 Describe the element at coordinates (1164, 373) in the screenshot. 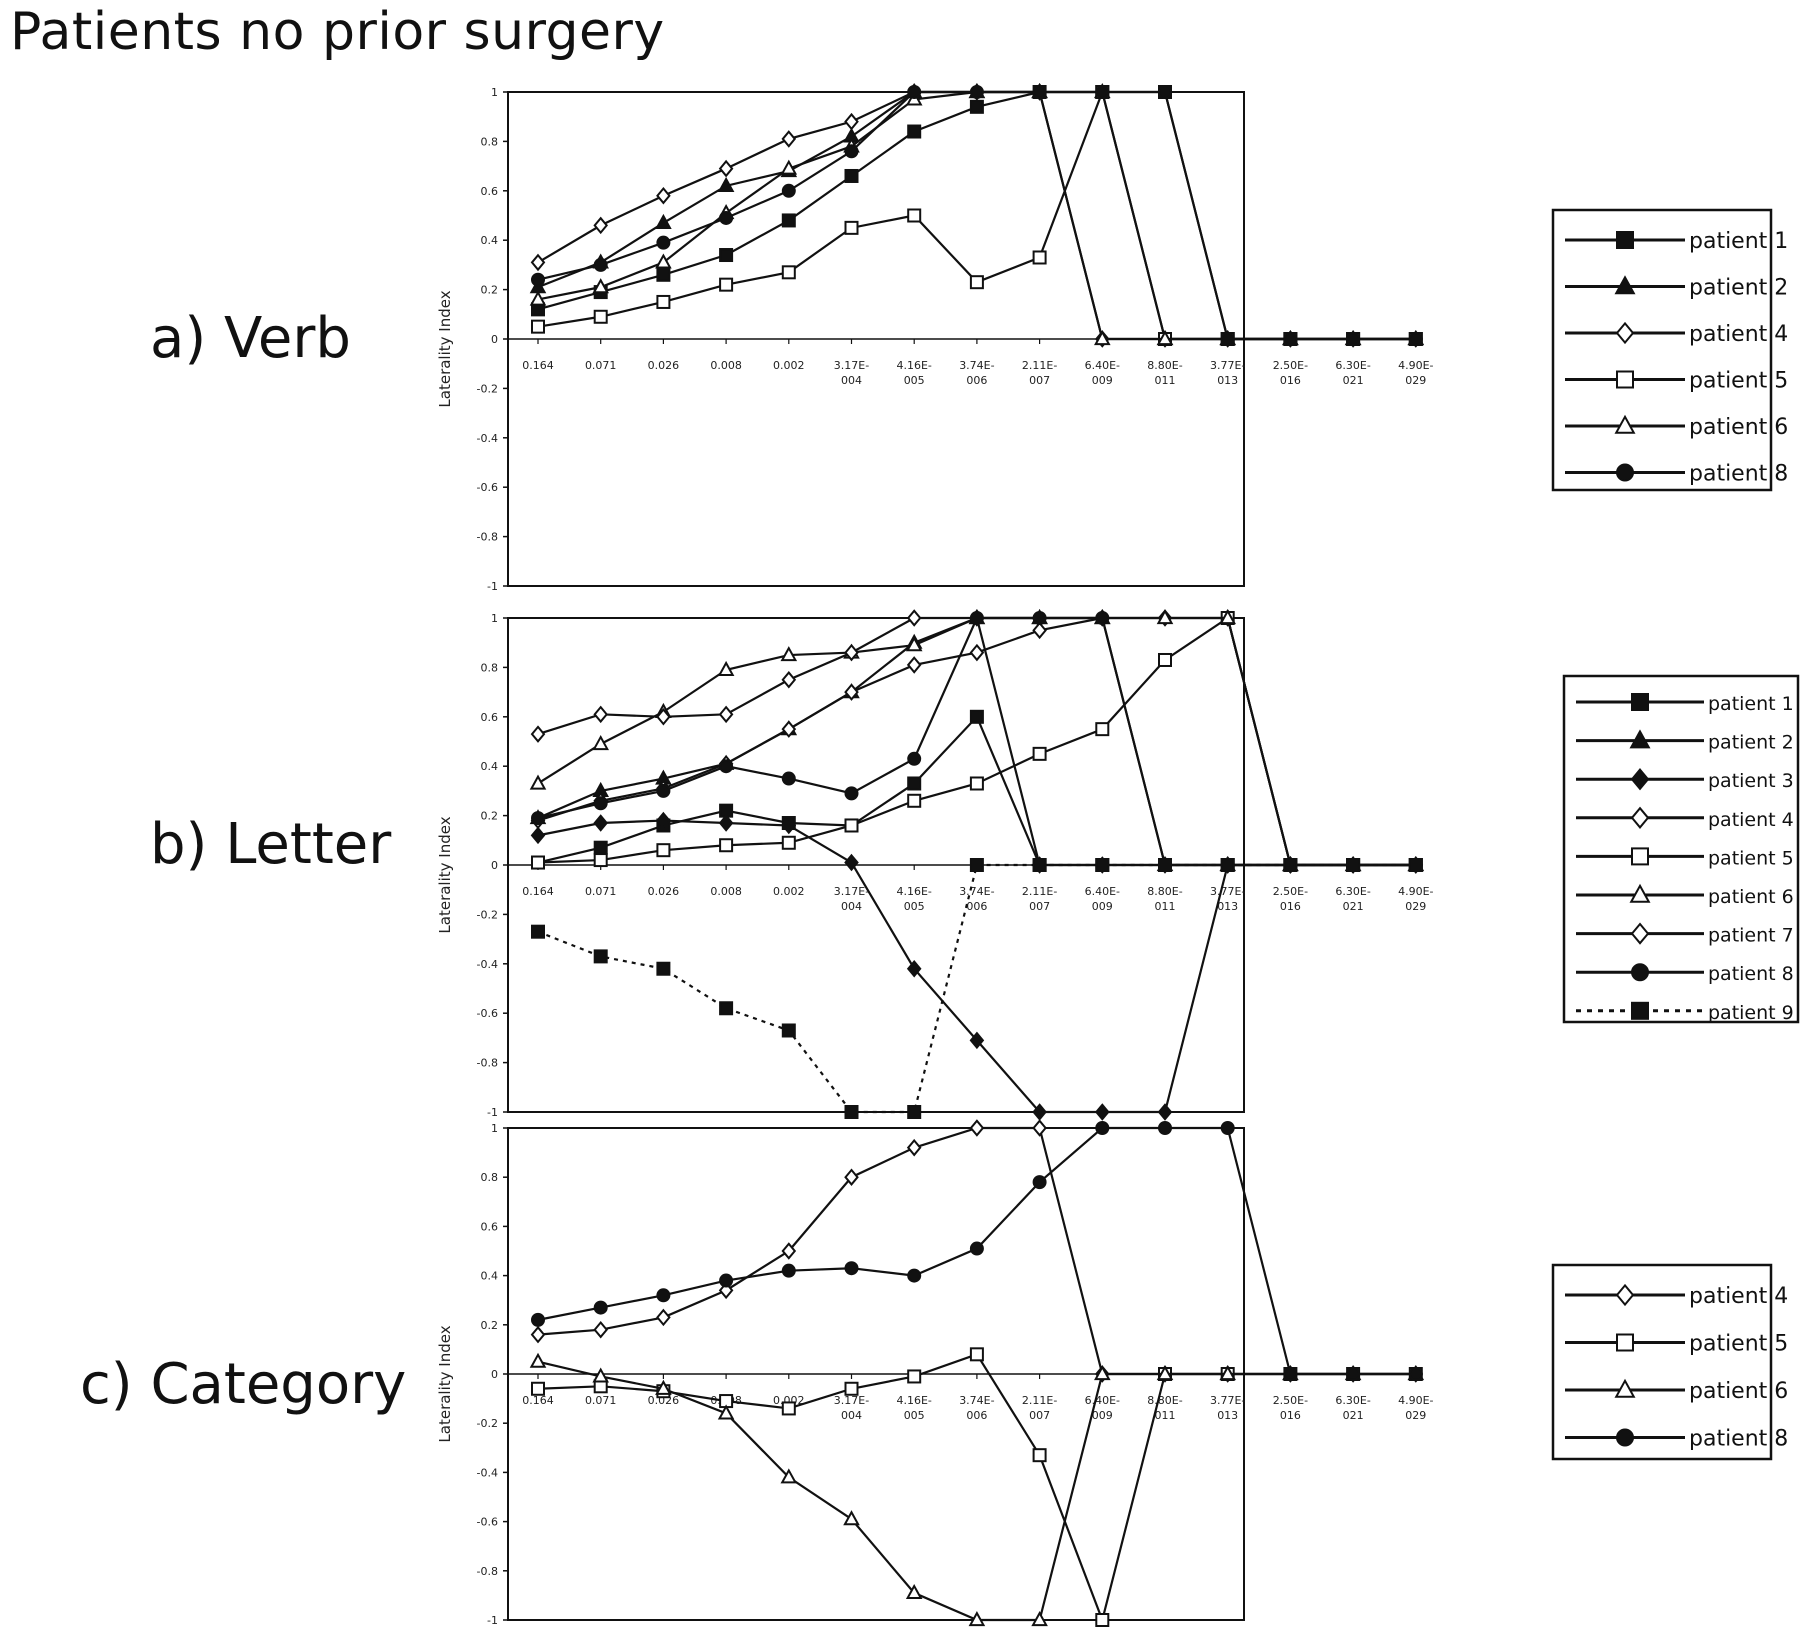

I see `x-tick-label: 8.80E-011` at that location.